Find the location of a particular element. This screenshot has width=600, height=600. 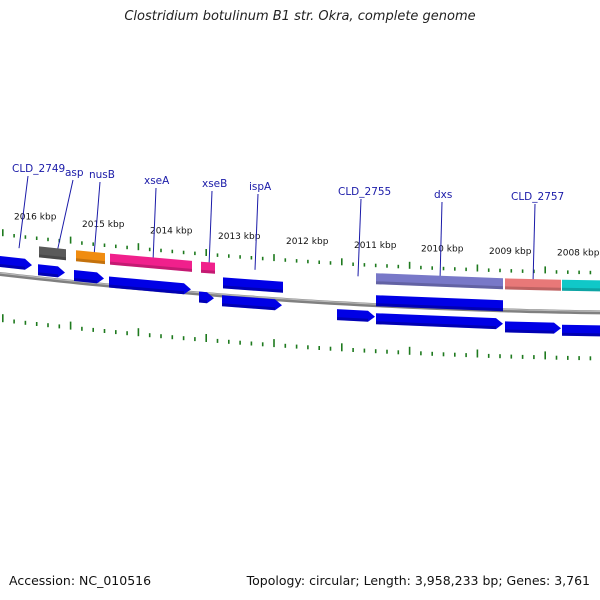

kbp-label: 2014 kbp is located at coordinates (171, 231).